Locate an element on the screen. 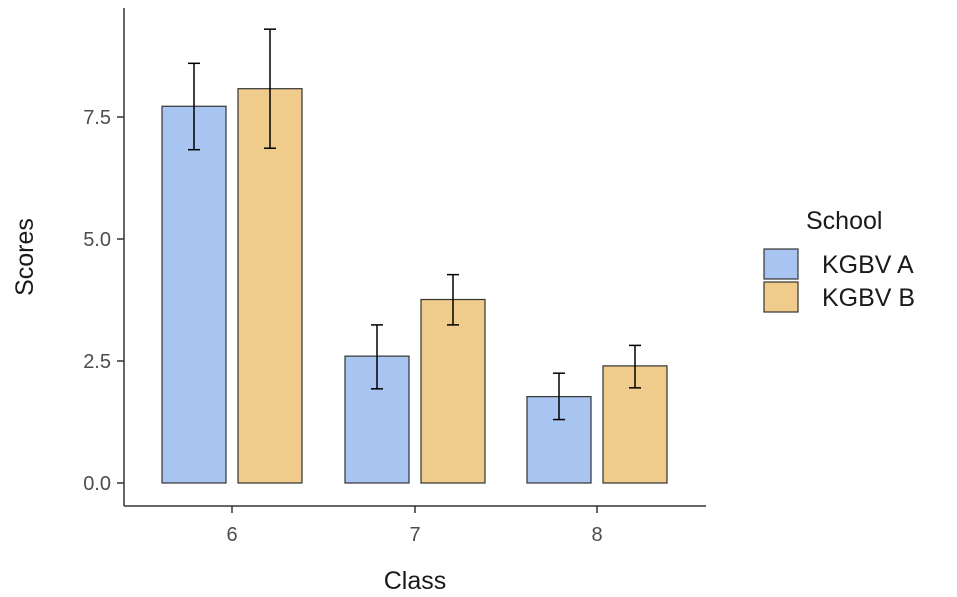  legend: School KGBV A KGBV B is located at coordinates (839, 260).